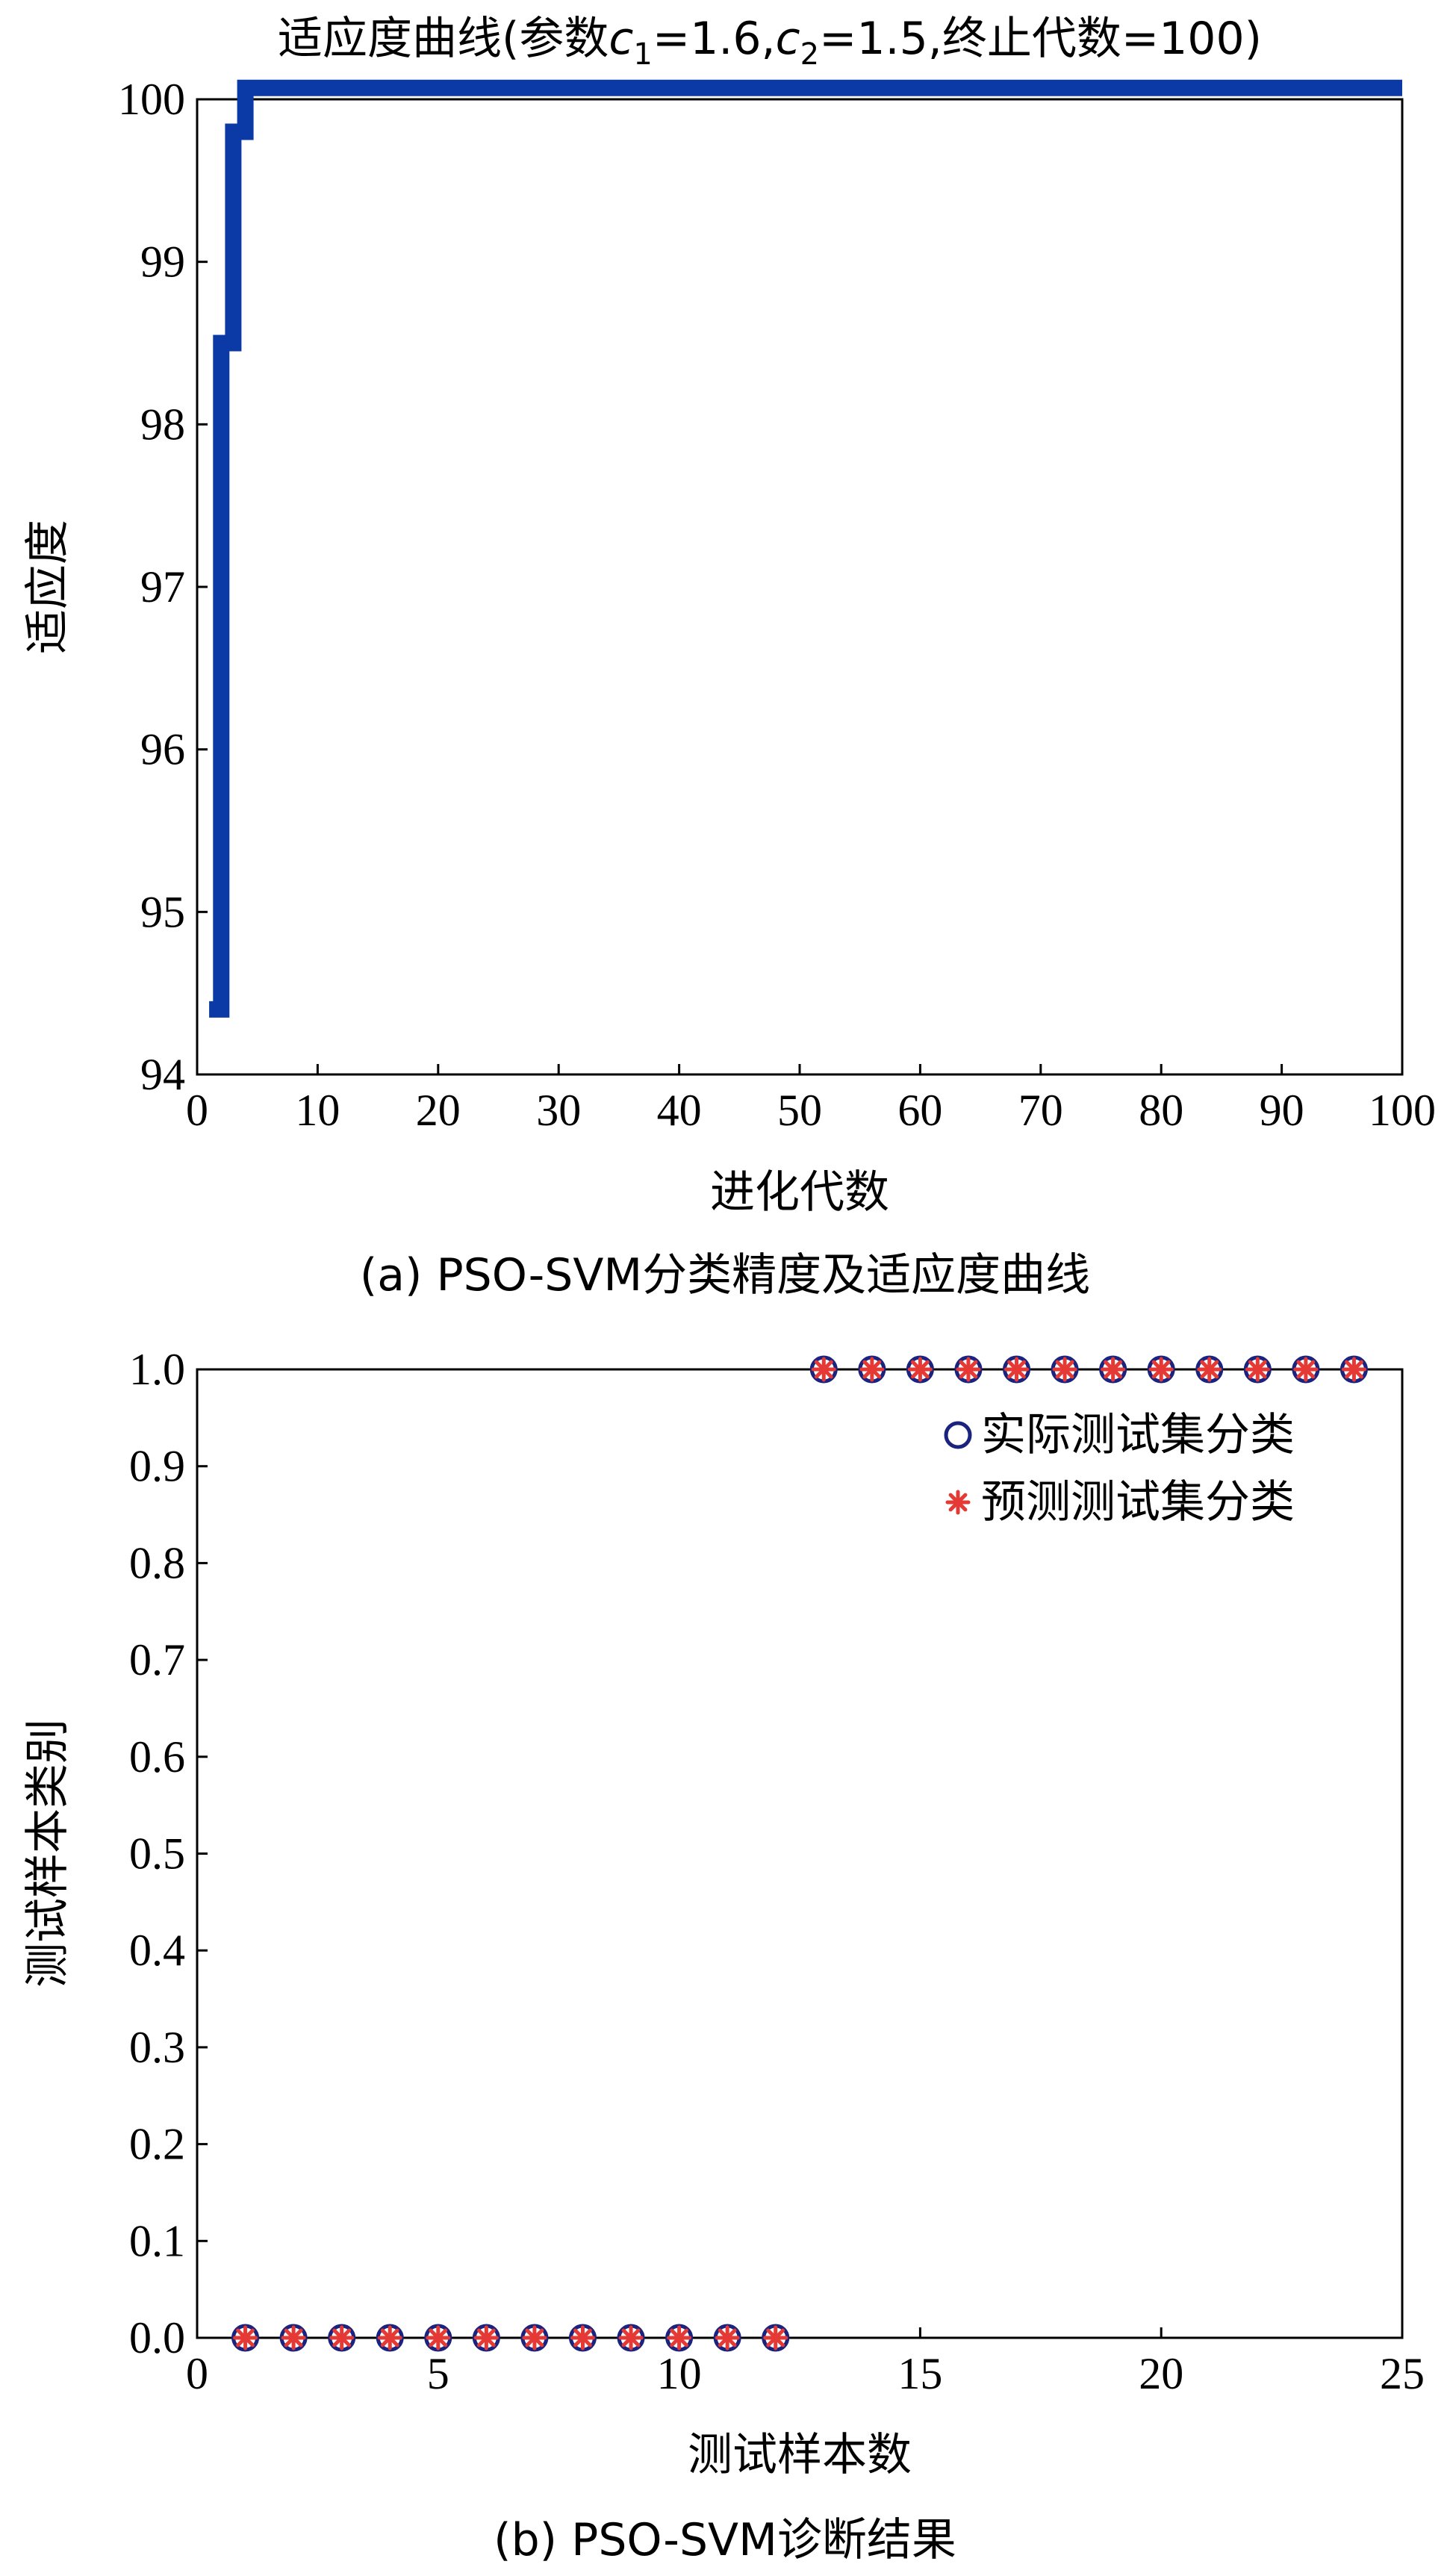  Describe the element at coordinates (958, 1435) in the screenshot. I see `legend-circle-marker` at that location.